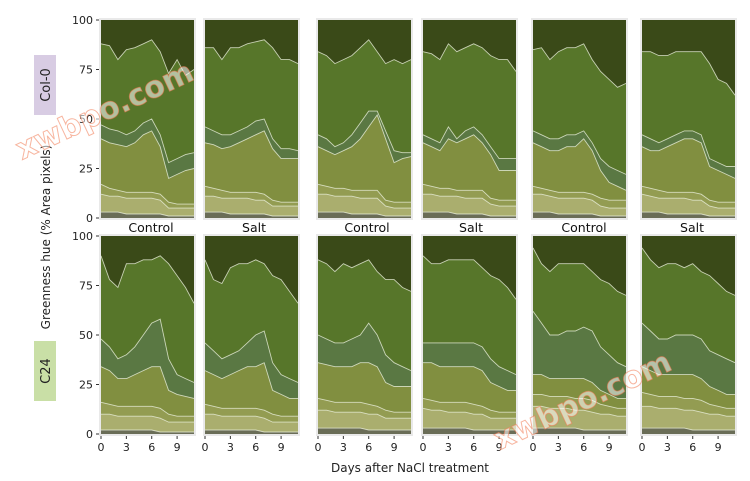 Image resolution: width=750 pixels, height=481 pixels. Describe the element at coordinates (410, 468) in the screenshot. I see `x-axis-title: Days after NaCl treatment` at that location.